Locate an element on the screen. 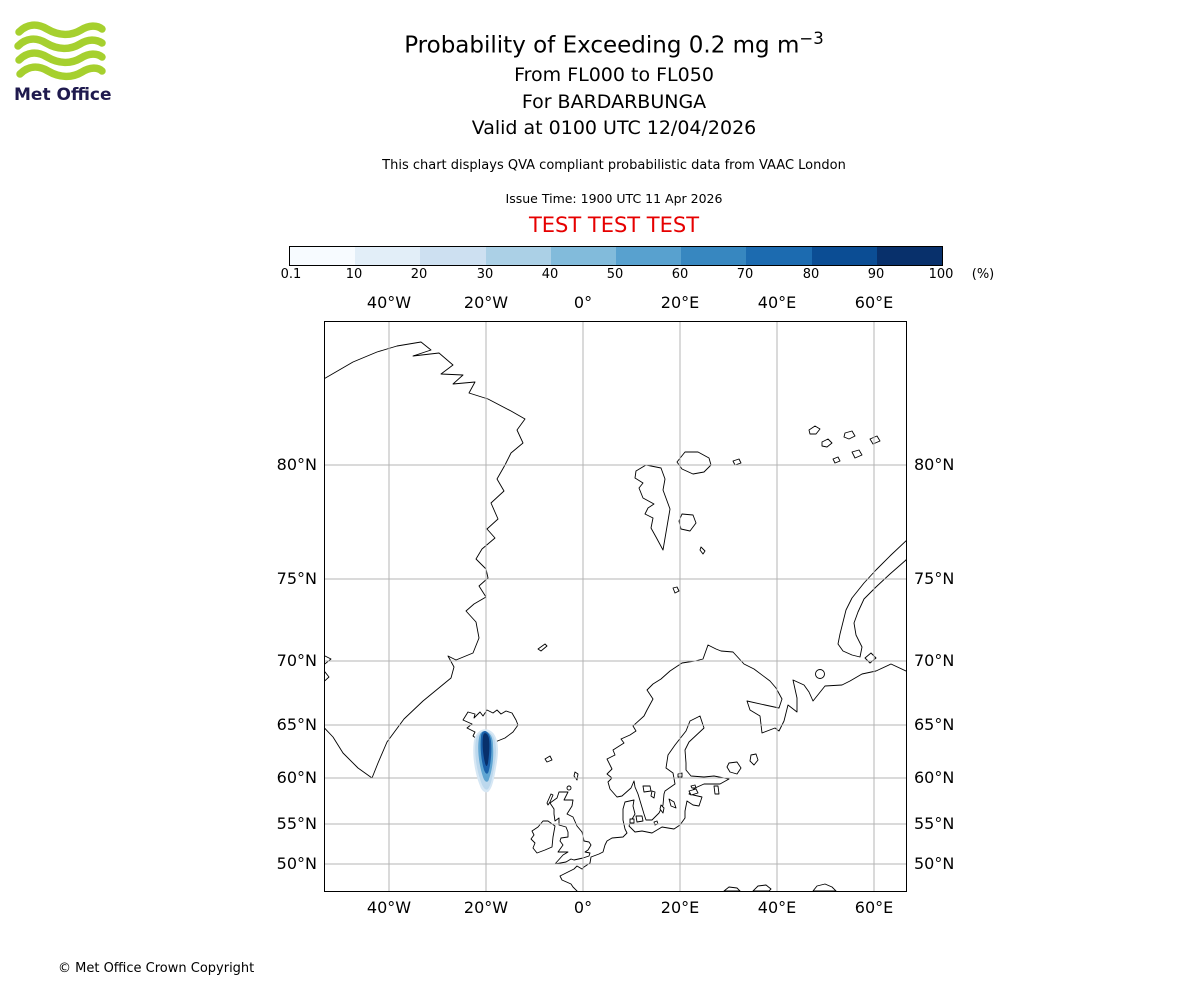 This screenshot has width=1200, height=1000. lat-label-right: 75°N is located at coordinates (934, 578).